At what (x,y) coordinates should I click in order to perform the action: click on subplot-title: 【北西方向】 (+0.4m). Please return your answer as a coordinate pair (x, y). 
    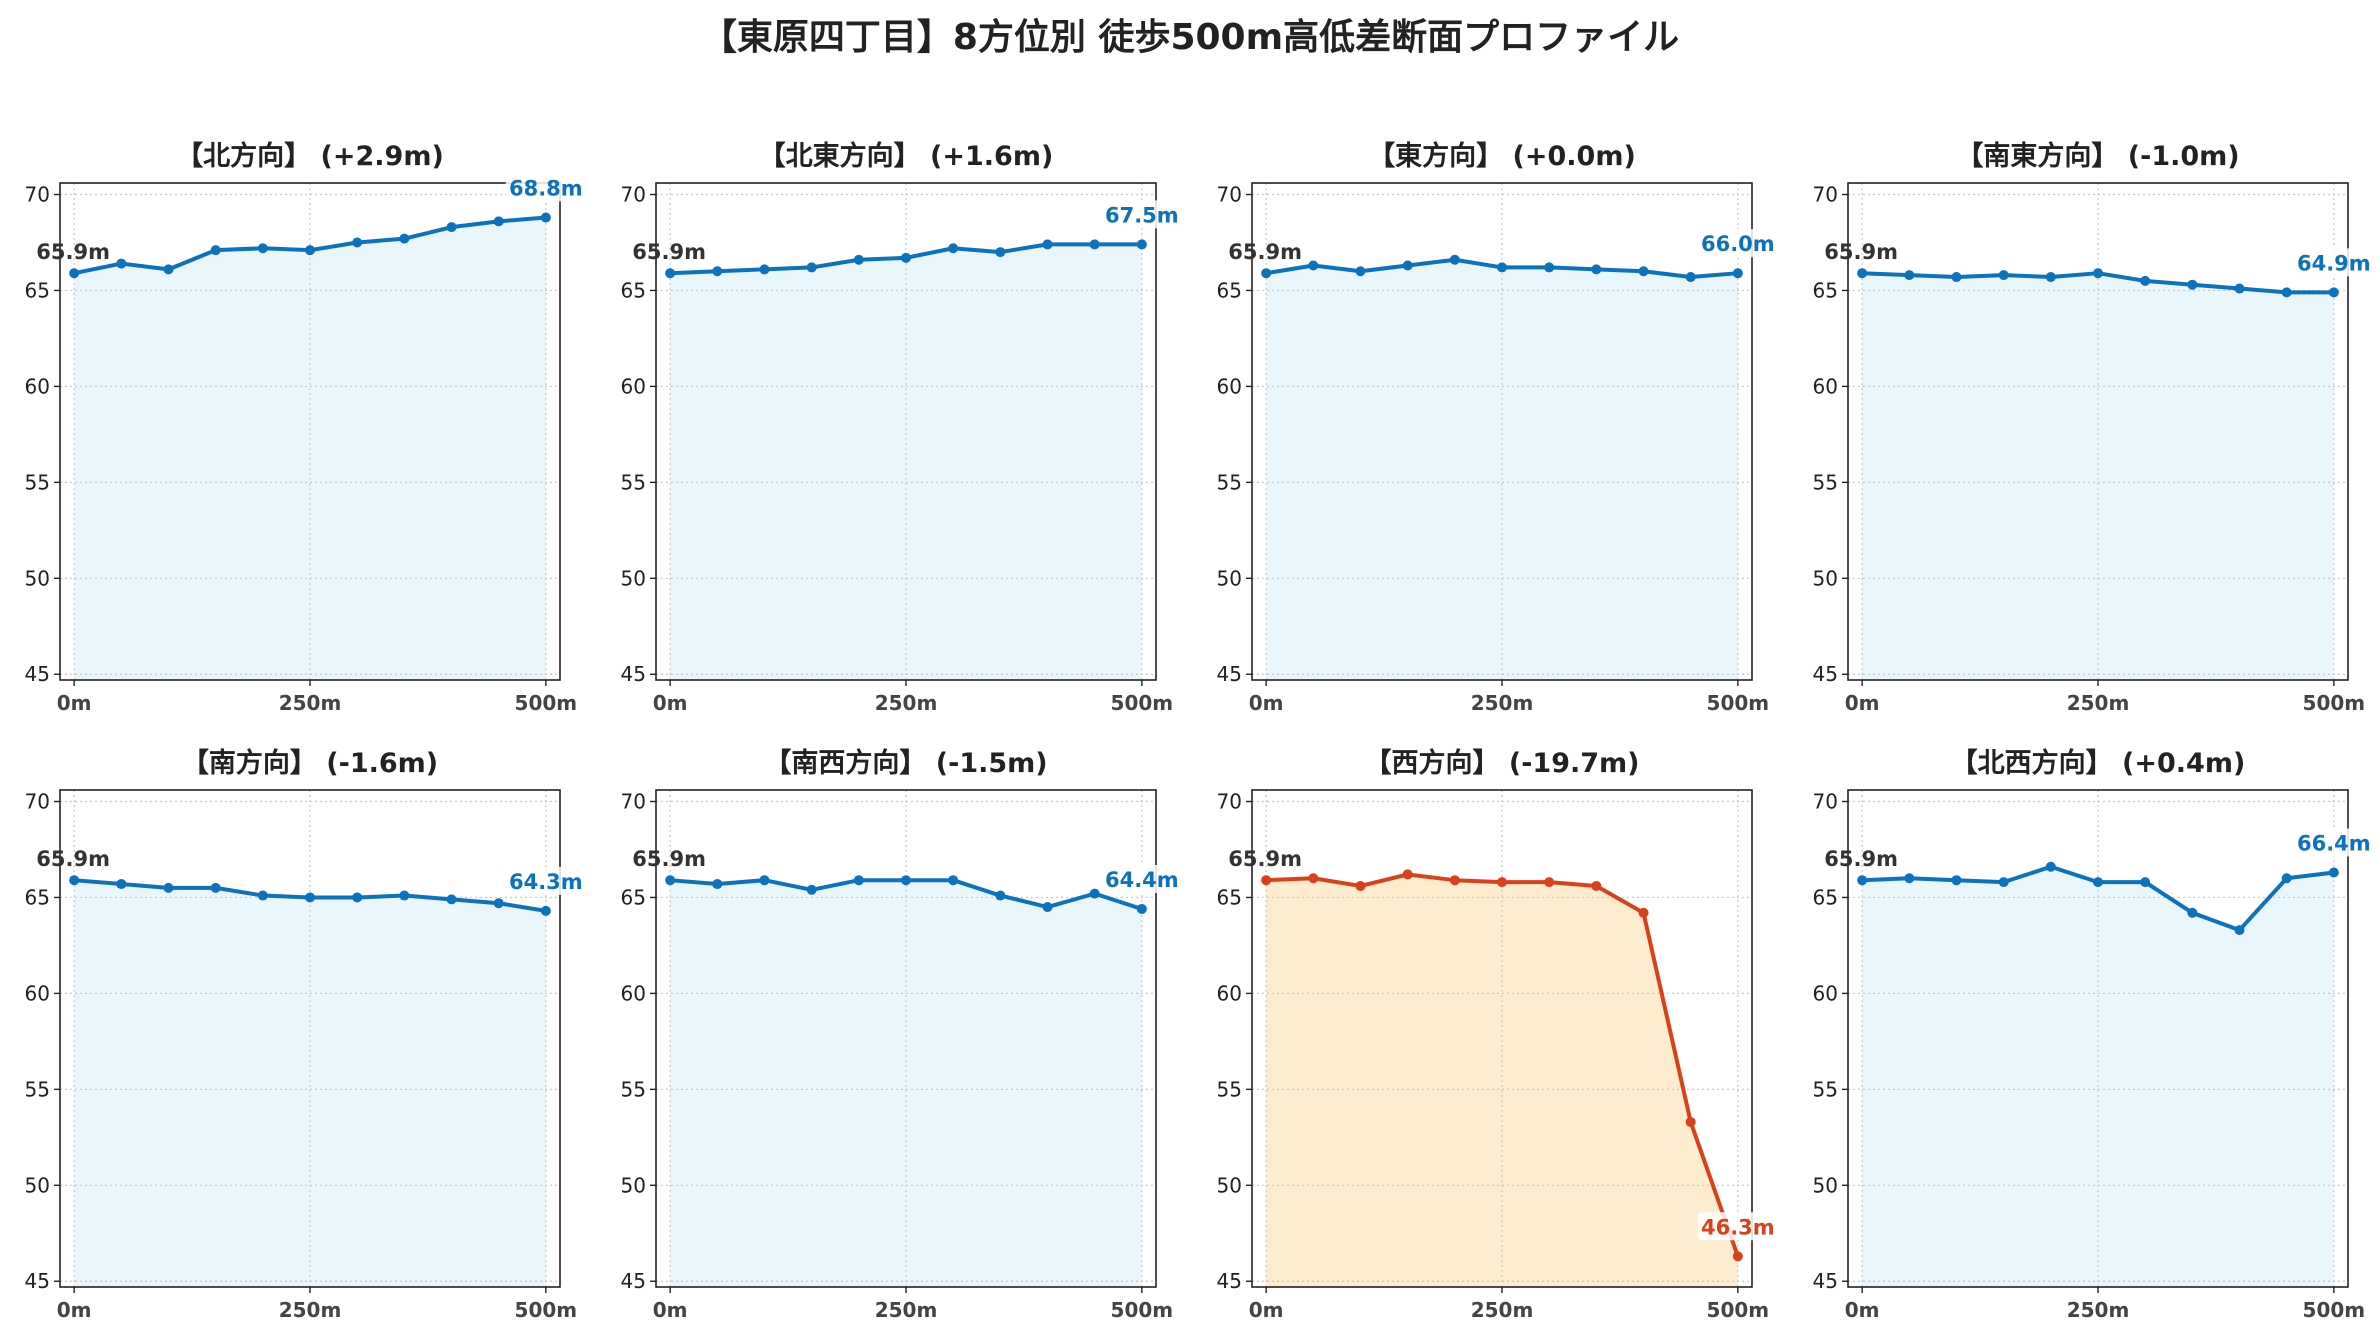
    Looking at the image, I should click on (2098, 763).